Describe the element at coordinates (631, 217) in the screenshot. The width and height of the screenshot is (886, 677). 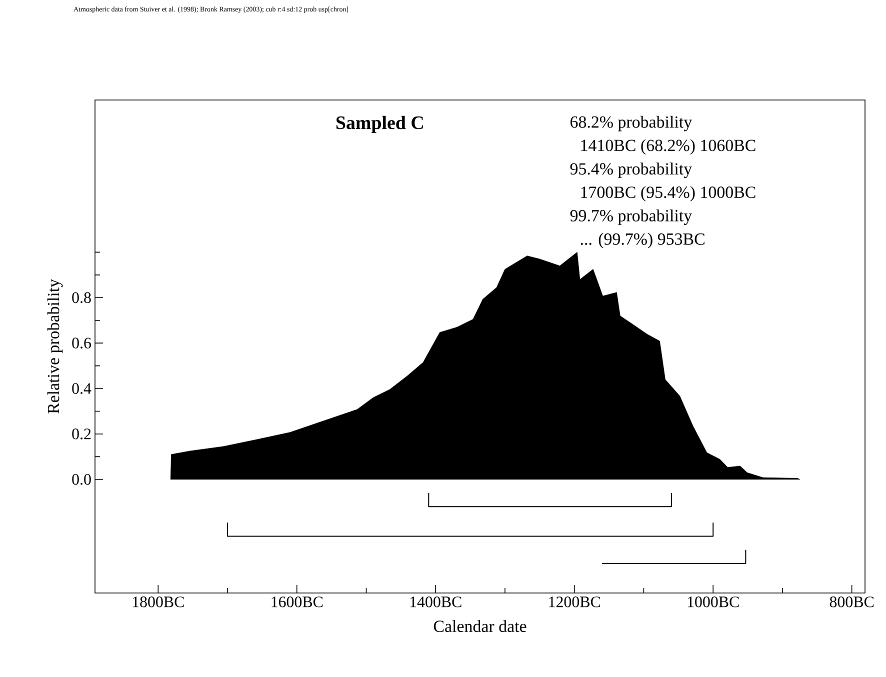
I see `annotation: 99.7% probability` at that location.